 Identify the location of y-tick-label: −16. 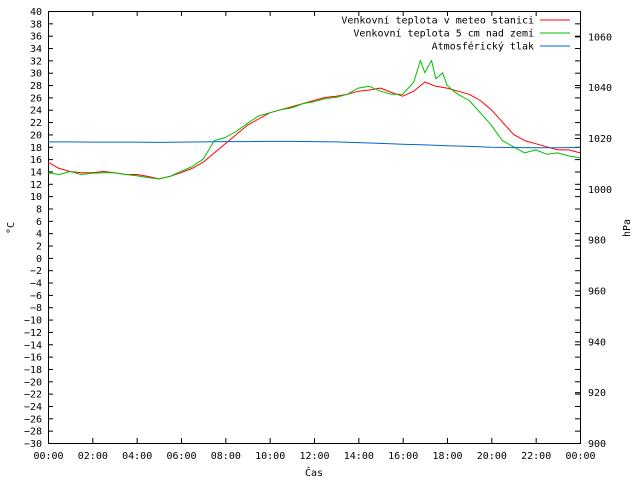
(33, 358).